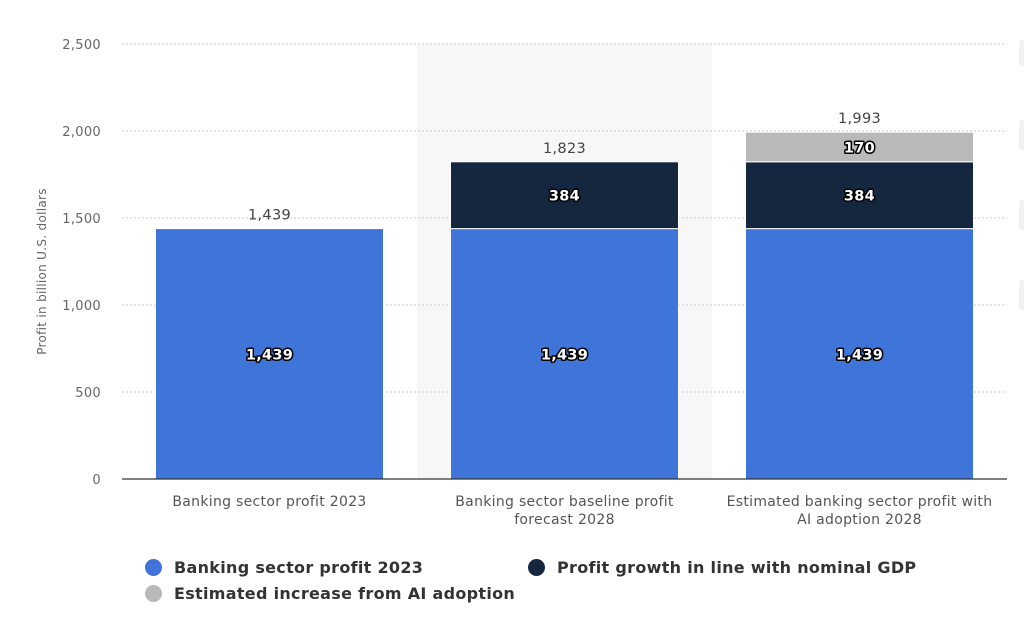 The image size is (1024, 636). Describe the element at coordinates (269, 216) in the screenshot. I see `bar-total-label: 1,439` at that location.